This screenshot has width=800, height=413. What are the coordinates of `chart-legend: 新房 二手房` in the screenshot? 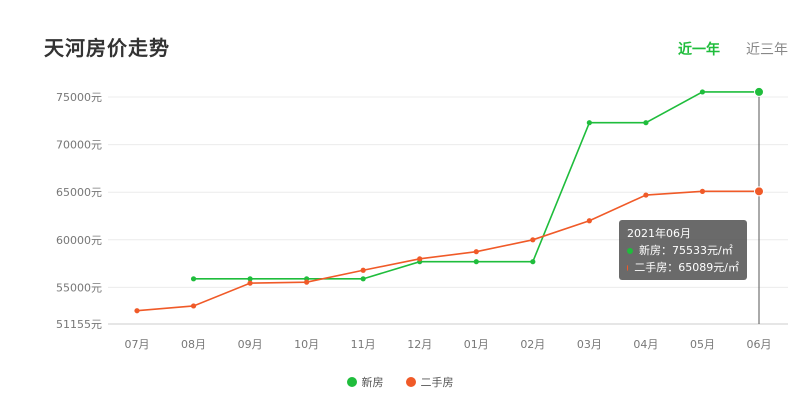 It's located at (400, 382).